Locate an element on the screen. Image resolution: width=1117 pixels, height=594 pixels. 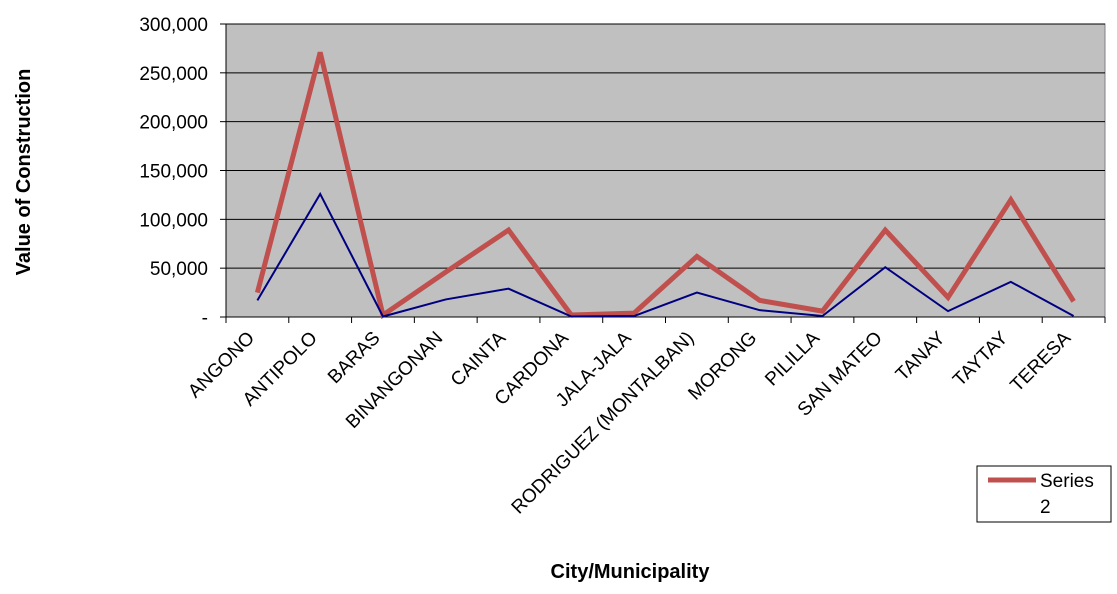
legend-box is located at coordinates (1044, 494).